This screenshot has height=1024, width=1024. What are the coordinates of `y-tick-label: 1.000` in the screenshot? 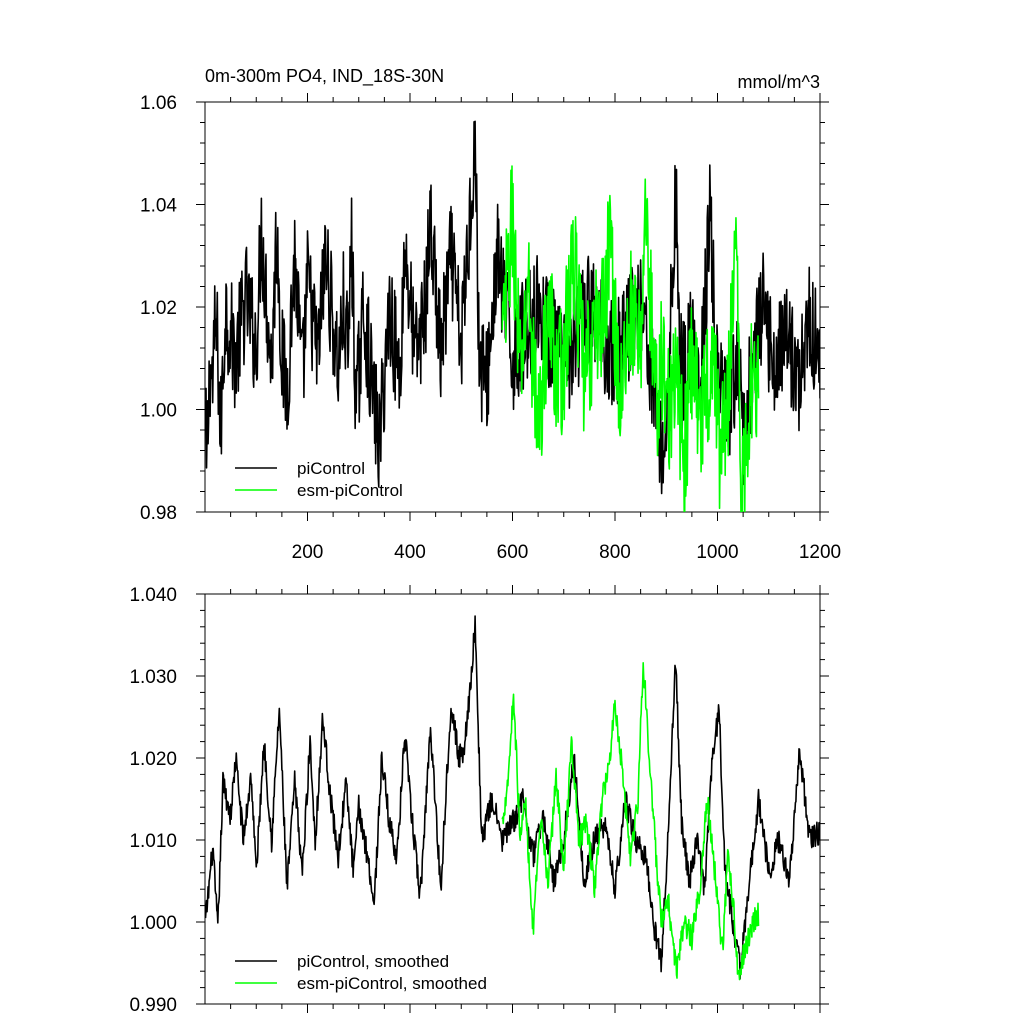 It's located at (153, 923).